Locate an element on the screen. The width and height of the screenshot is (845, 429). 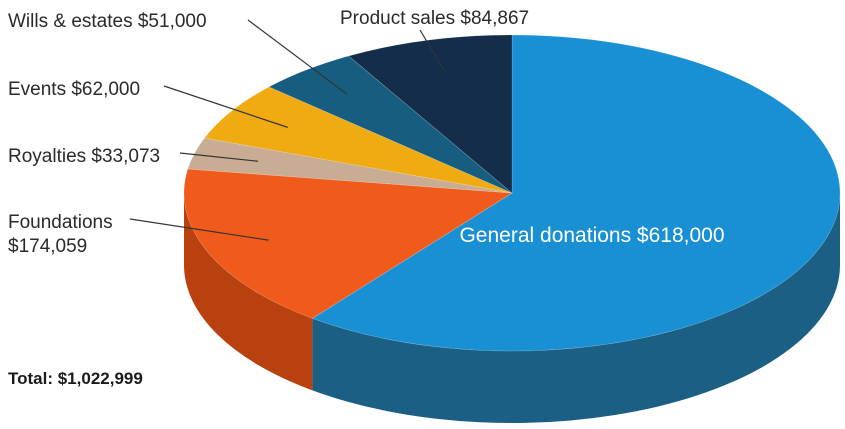
slice-foundations is located at coordinates (348, 243).